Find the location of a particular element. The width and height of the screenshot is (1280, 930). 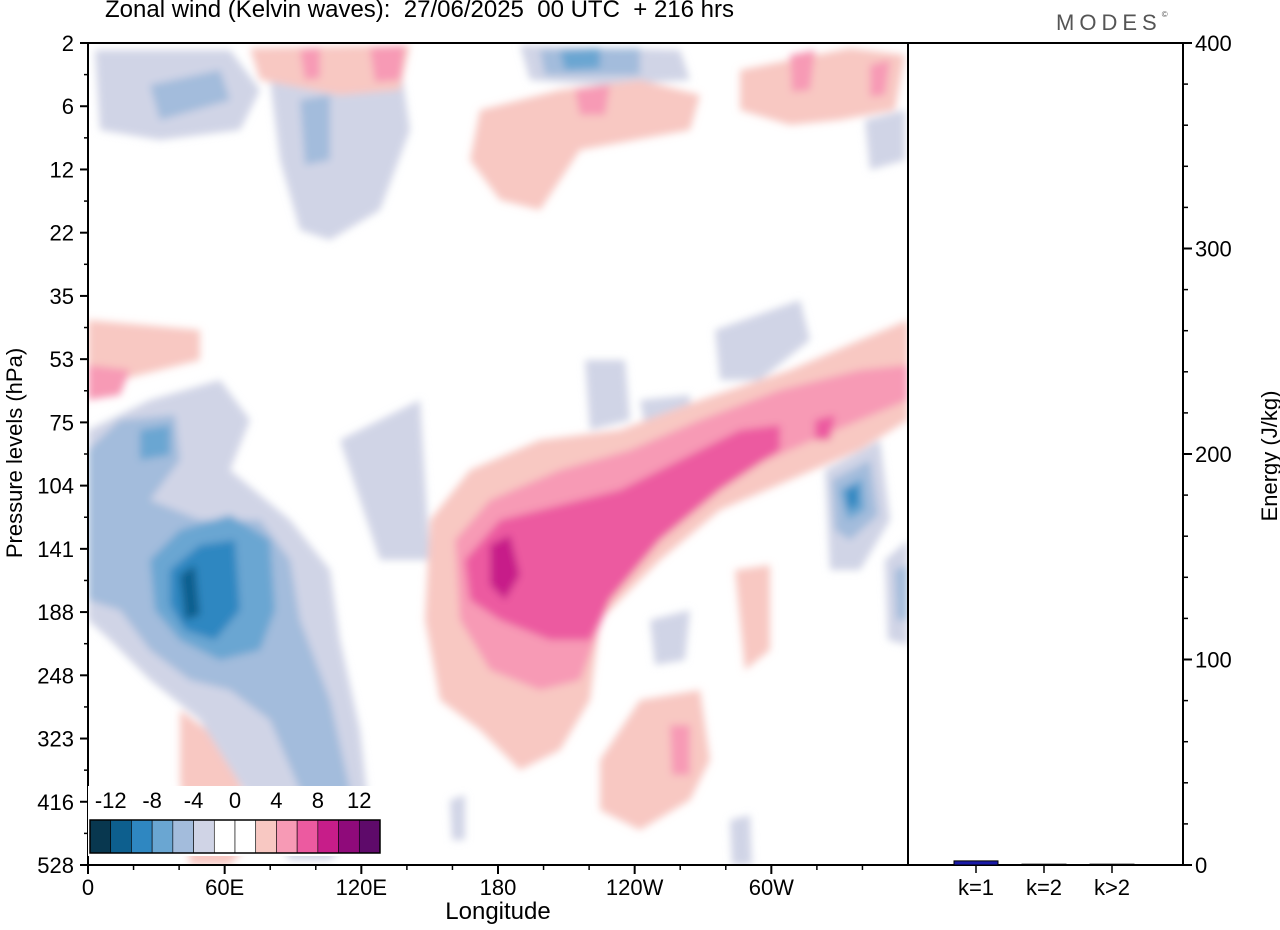

energy-category-label: k>2 is located at coordinates (1112, 887).